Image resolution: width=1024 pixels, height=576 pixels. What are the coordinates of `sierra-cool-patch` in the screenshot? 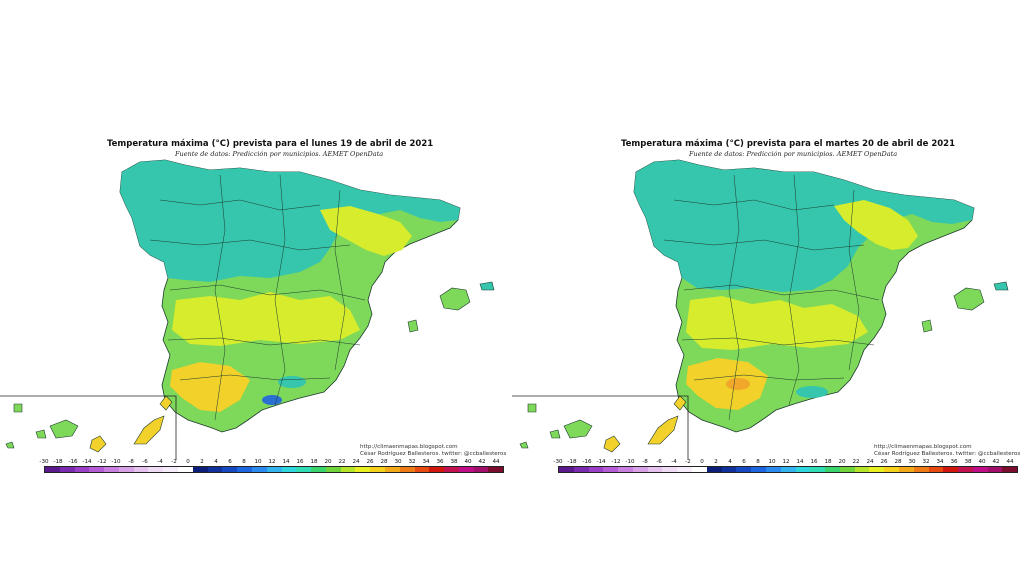 It's located at (292, 382).